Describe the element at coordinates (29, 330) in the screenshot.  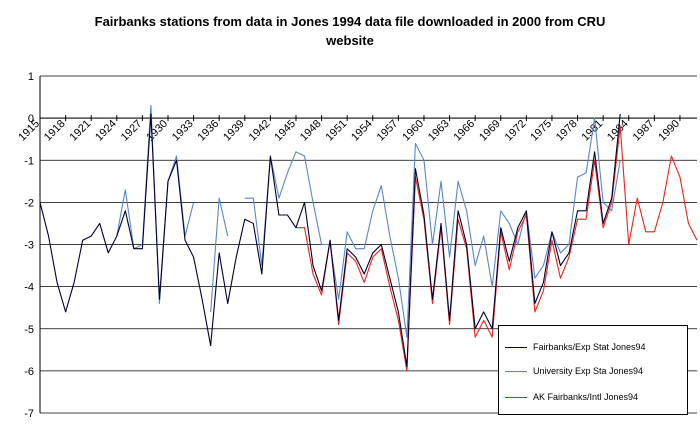
I see `y-tick-label-6: -5` at that location.